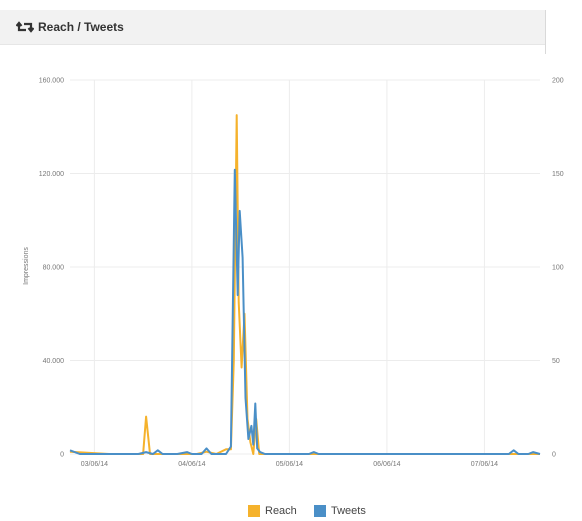 The width and height of the screenshot is (582, 521). Describe the element at coordinates (94, 464) in the screenshot. I see `x-tick-label: 03/06/14` at that location.